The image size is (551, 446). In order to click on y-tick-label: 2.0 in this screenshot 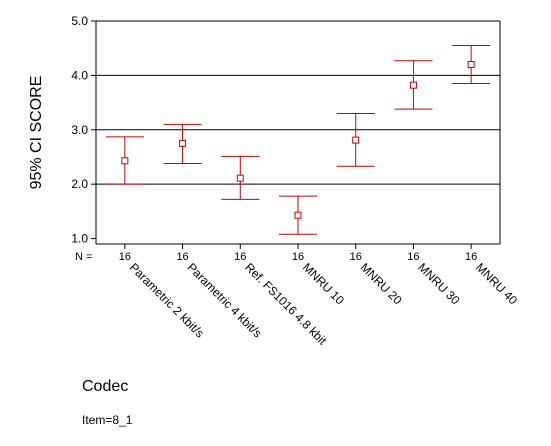, I will do `click(79, 184)`.